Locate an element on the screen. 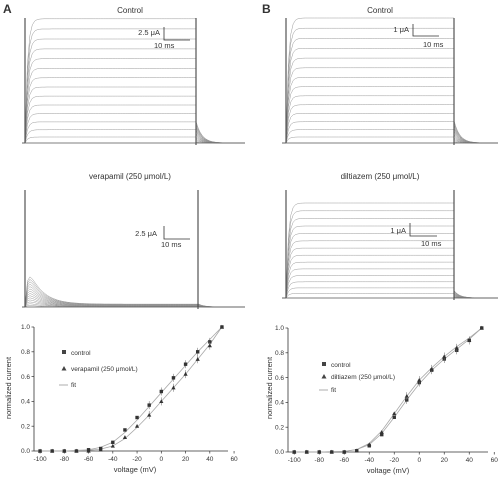 The height and width of the screenshot is (478, 500). plot-a-xtick-label-8: 60 is located at coordinates (234, 459).